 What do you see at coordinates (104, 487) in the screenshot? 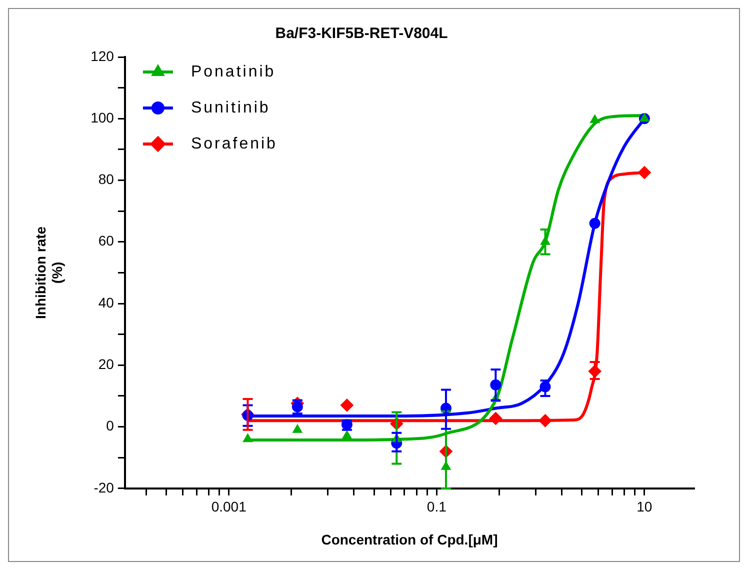
I see `y-tick-label: -20` at bounding box center [104, 487].